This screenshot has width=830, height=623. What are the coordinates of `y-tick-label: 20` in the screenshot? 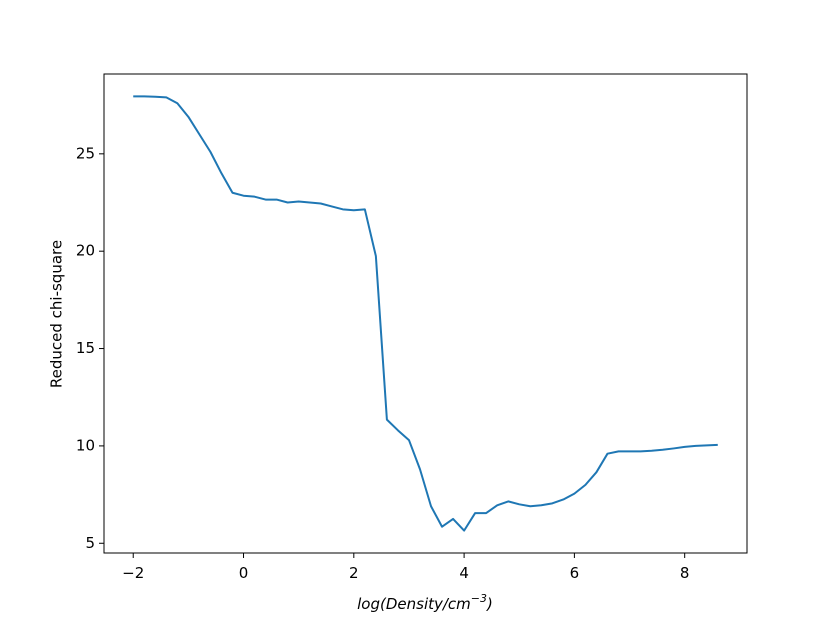 It's located at (85, 251).